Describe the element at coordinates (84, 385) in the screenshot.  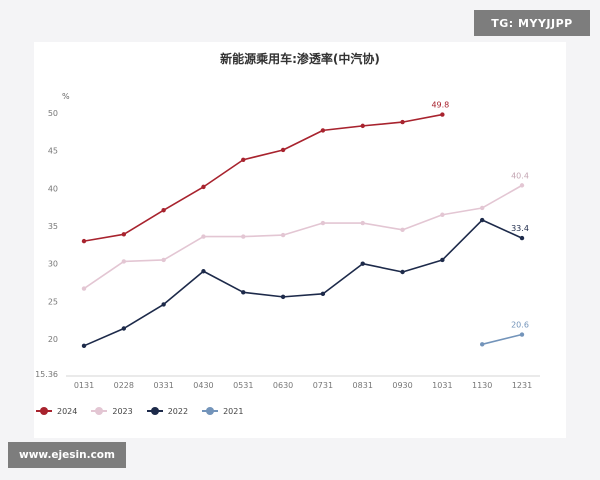
I see `x-tick-0131: 0131` at that location.